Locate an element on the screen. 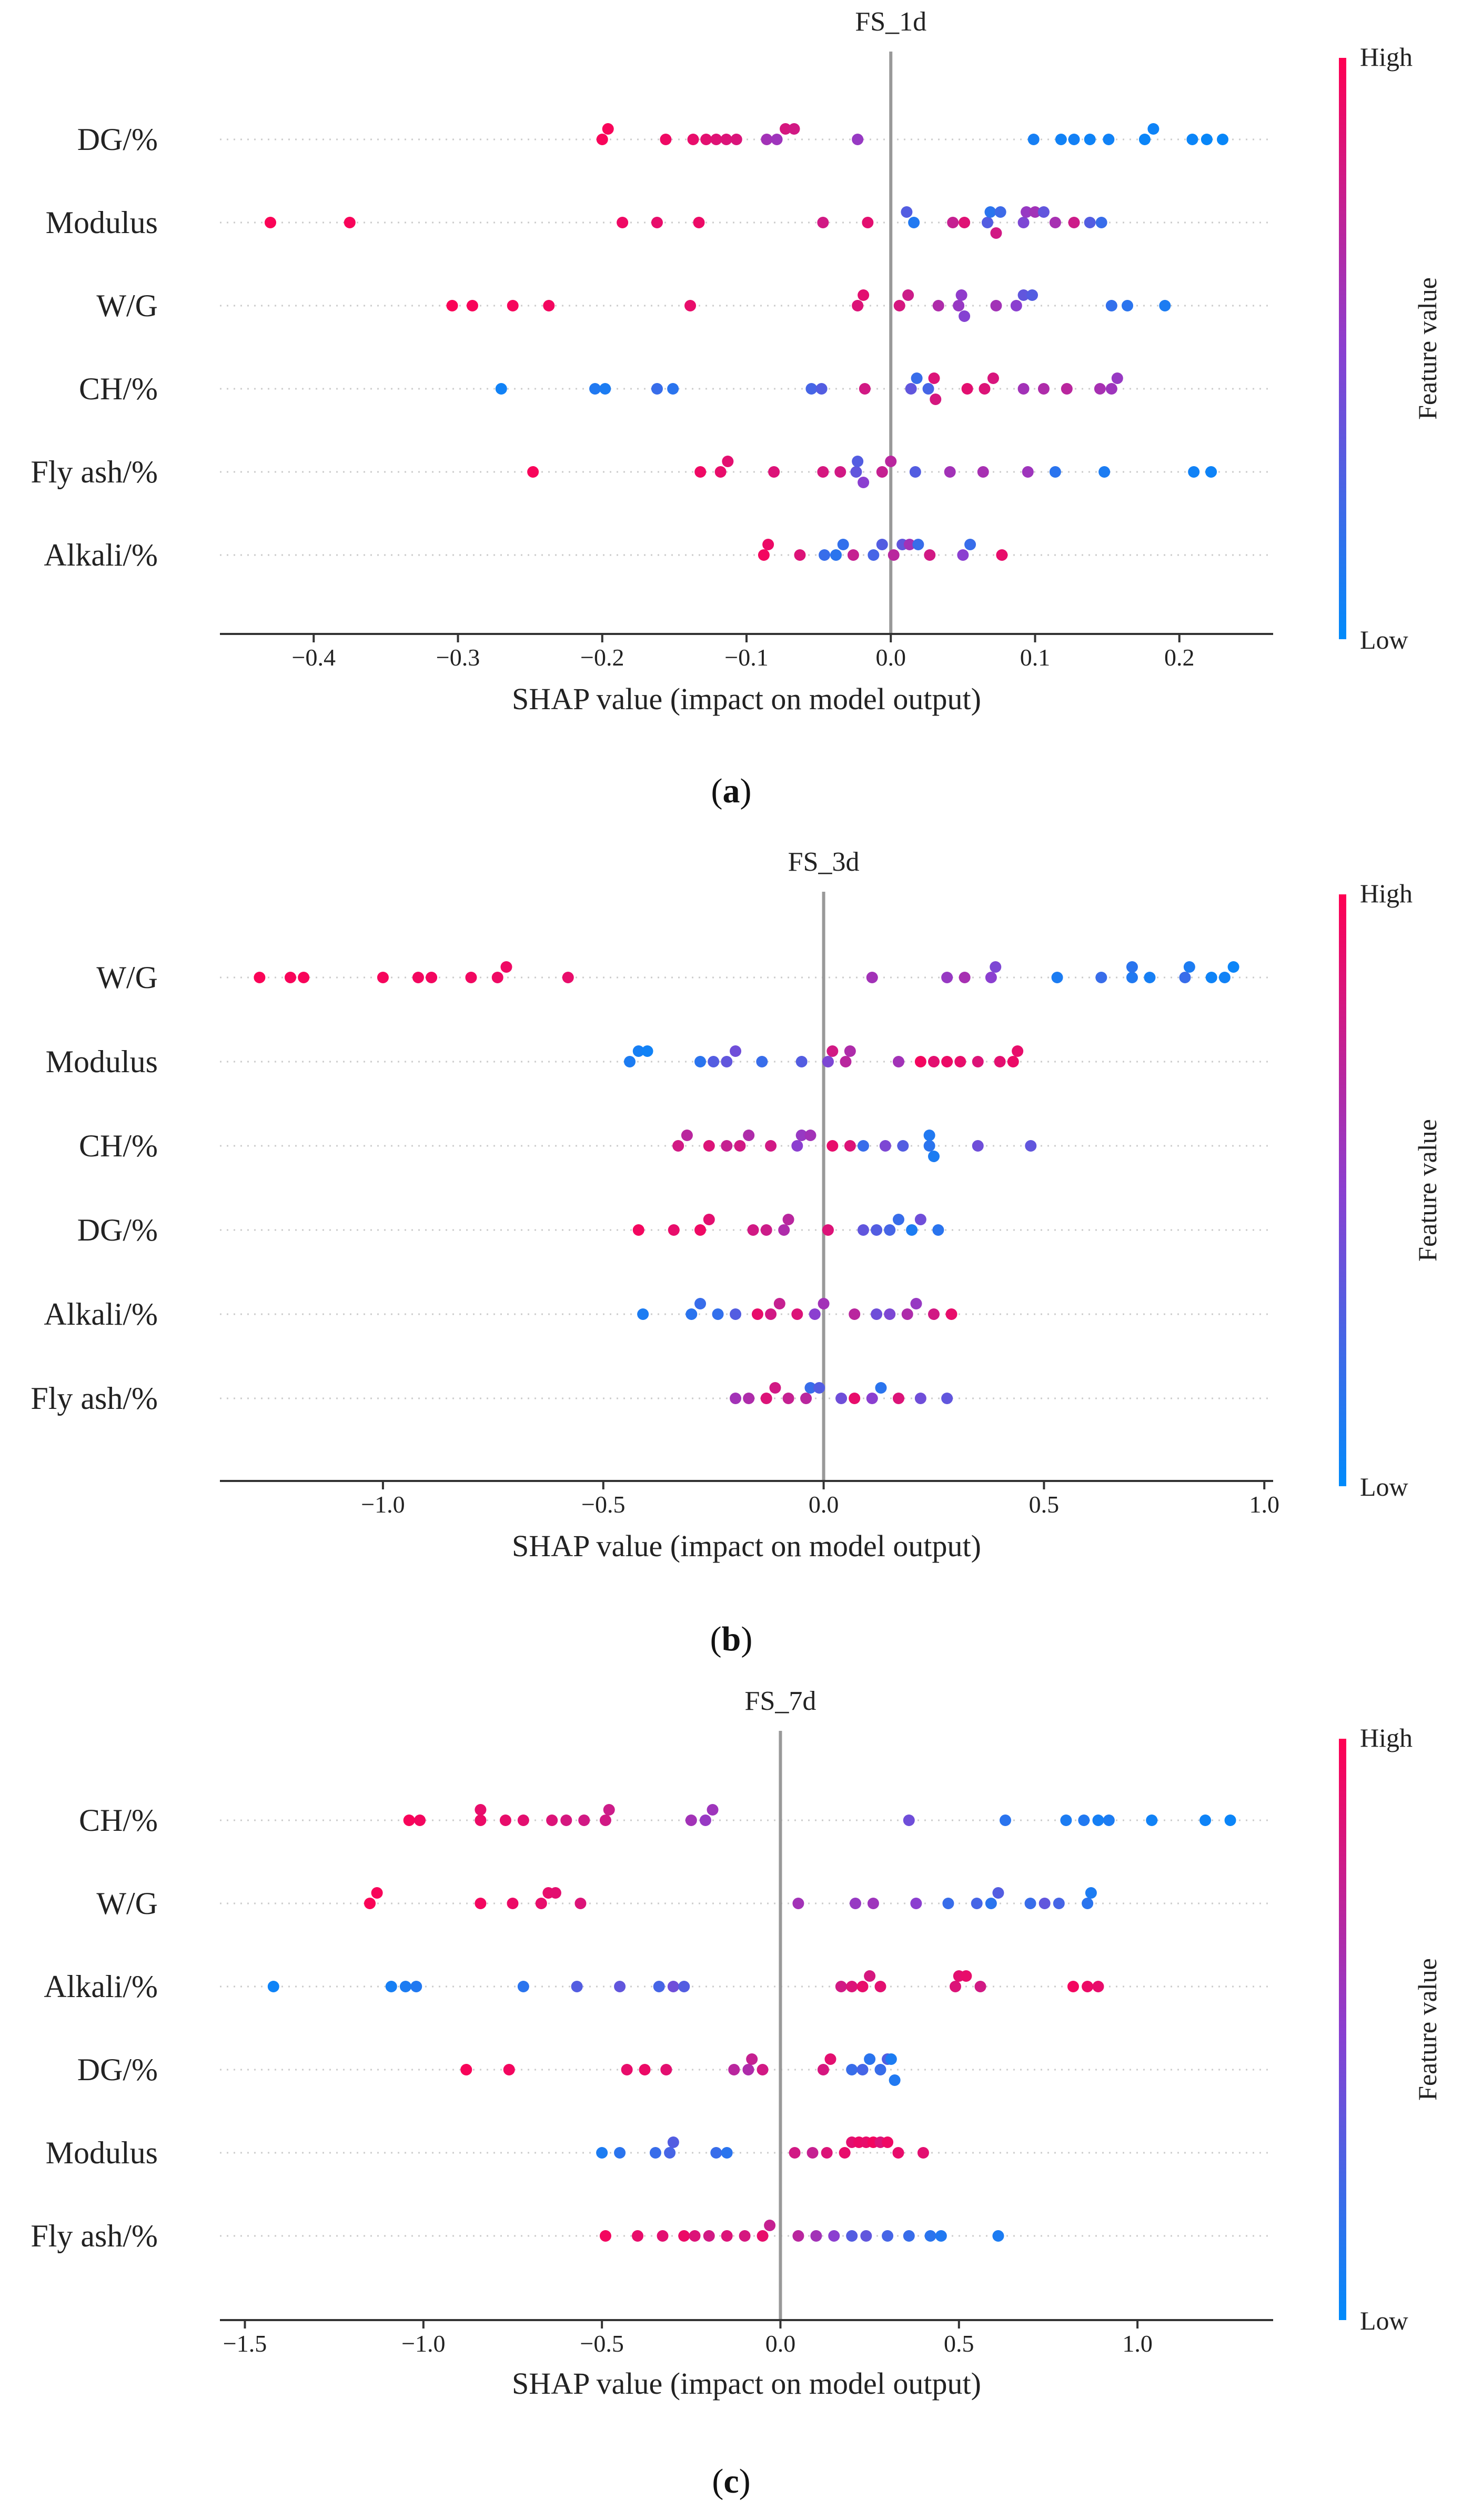  x-tick-label: 0.2 is located at coordinates (1179, 657).